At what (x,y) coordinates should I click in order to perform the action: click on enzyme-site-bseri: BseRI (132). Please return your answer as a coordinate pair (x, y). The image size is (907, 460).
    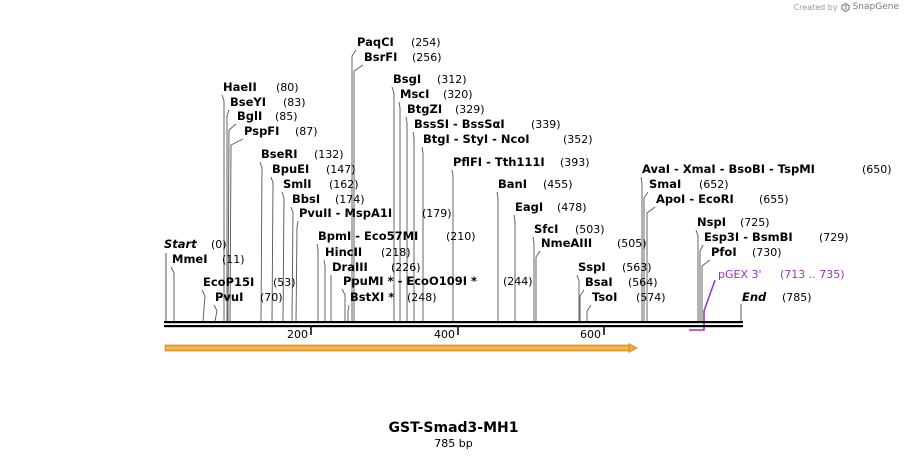
    Looking at the image, I should click on (302, 154).